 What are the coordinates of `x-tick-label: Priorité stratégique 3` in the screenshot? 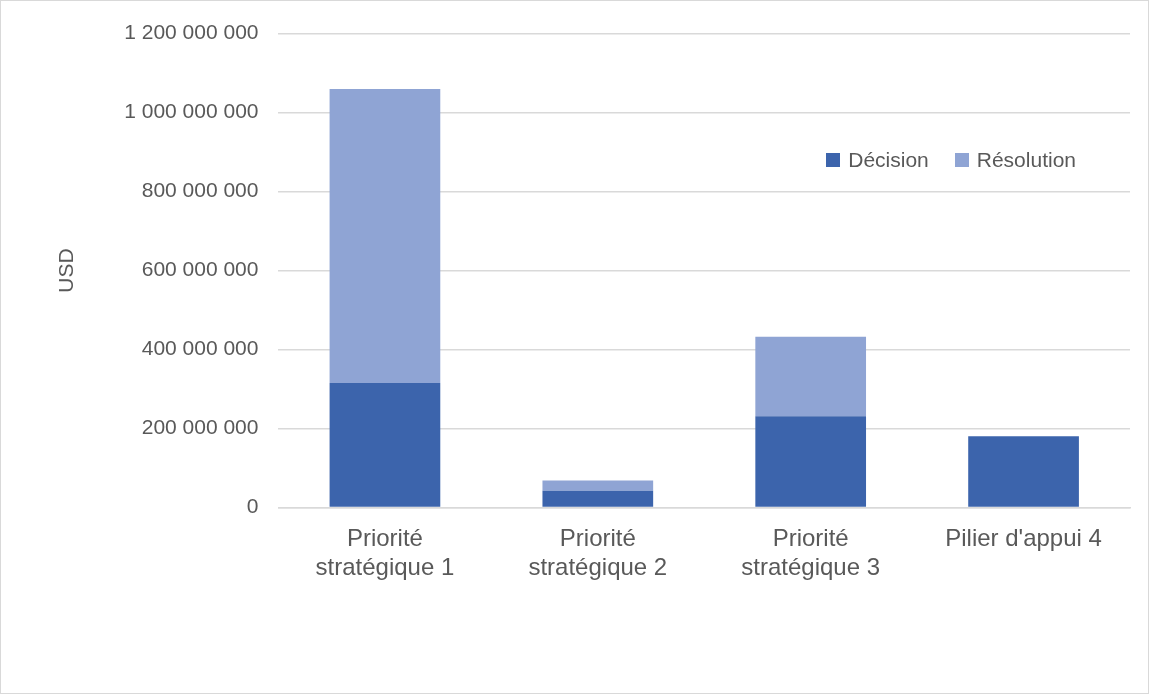 It's located at (811, 552).